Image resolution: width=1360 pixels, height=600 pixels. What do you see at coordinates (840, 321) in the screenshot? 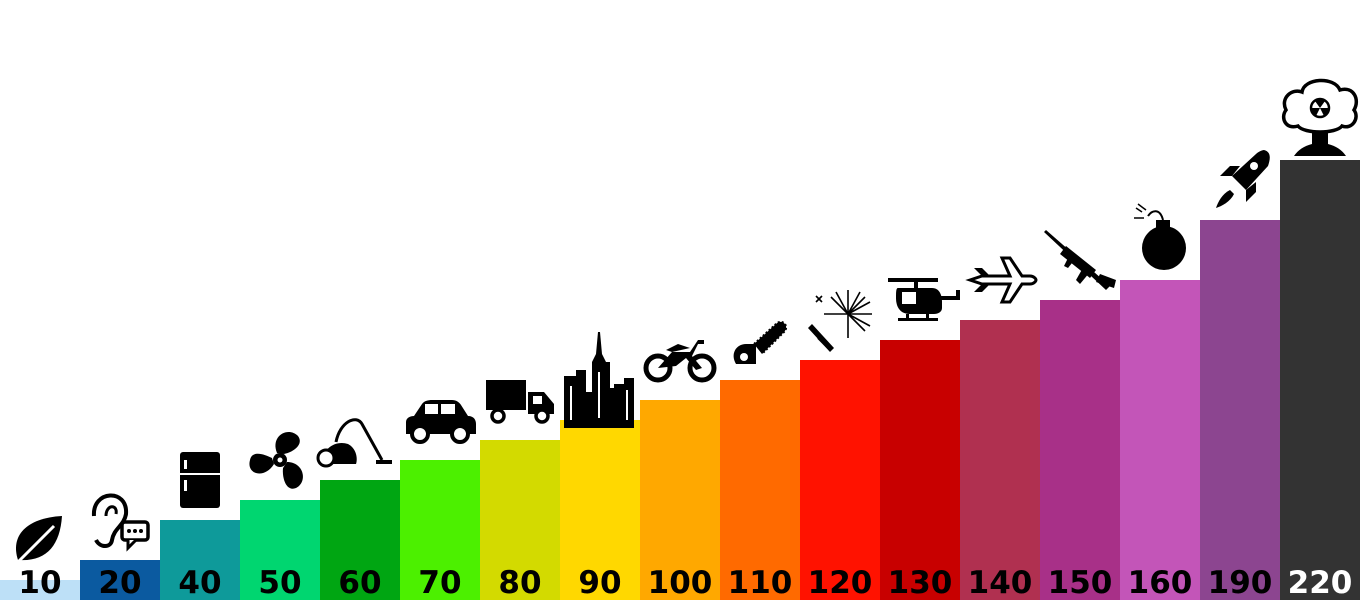
I see `fireworks-icon` at bounding box center [840, 321].